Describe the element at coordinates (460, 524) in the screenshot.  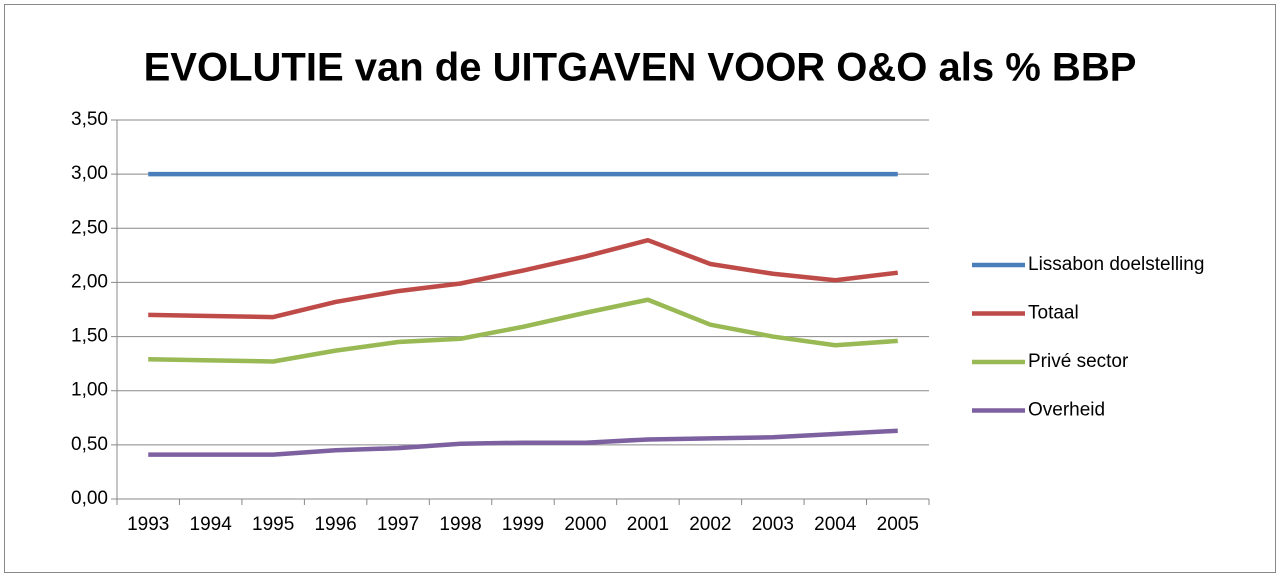
I see `x-tick-label: 1998` at that location.